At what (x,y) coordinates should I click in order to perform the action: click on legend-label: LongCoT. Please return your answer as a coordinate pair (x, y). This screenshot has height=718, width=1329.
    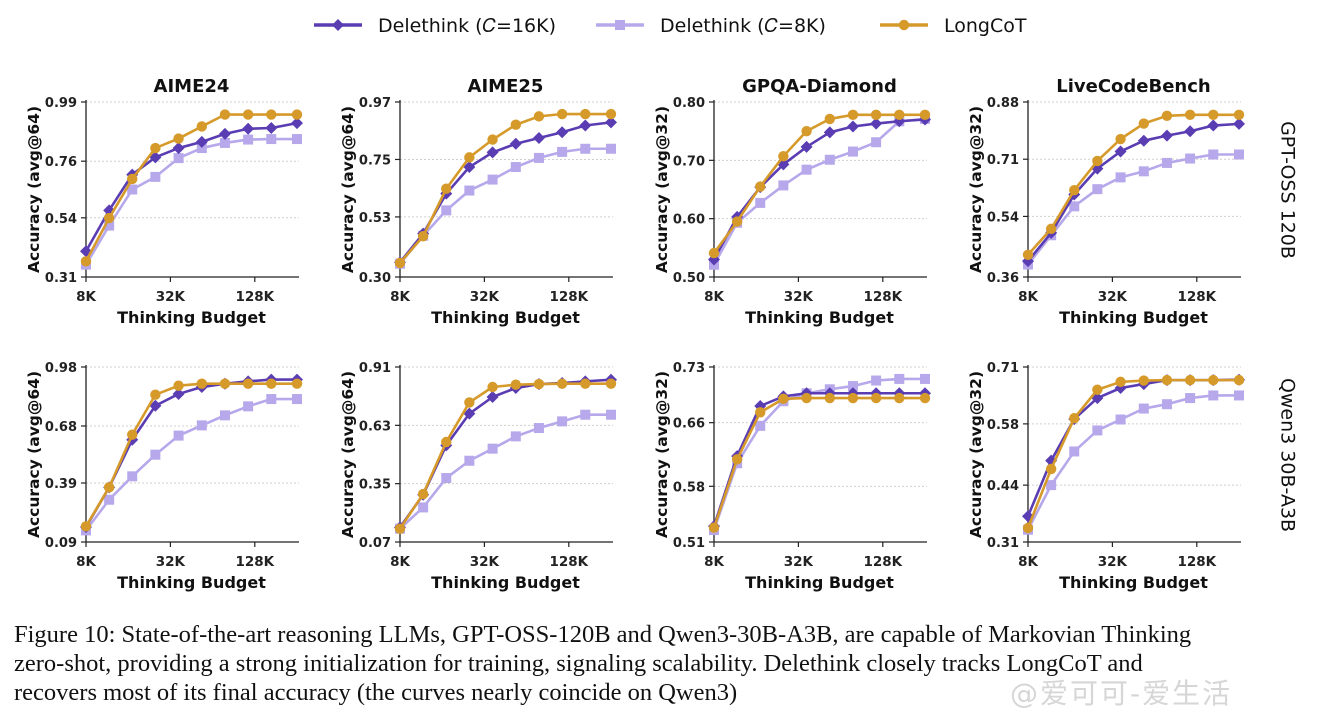
    Looking at the image, I should click on (985, 26).